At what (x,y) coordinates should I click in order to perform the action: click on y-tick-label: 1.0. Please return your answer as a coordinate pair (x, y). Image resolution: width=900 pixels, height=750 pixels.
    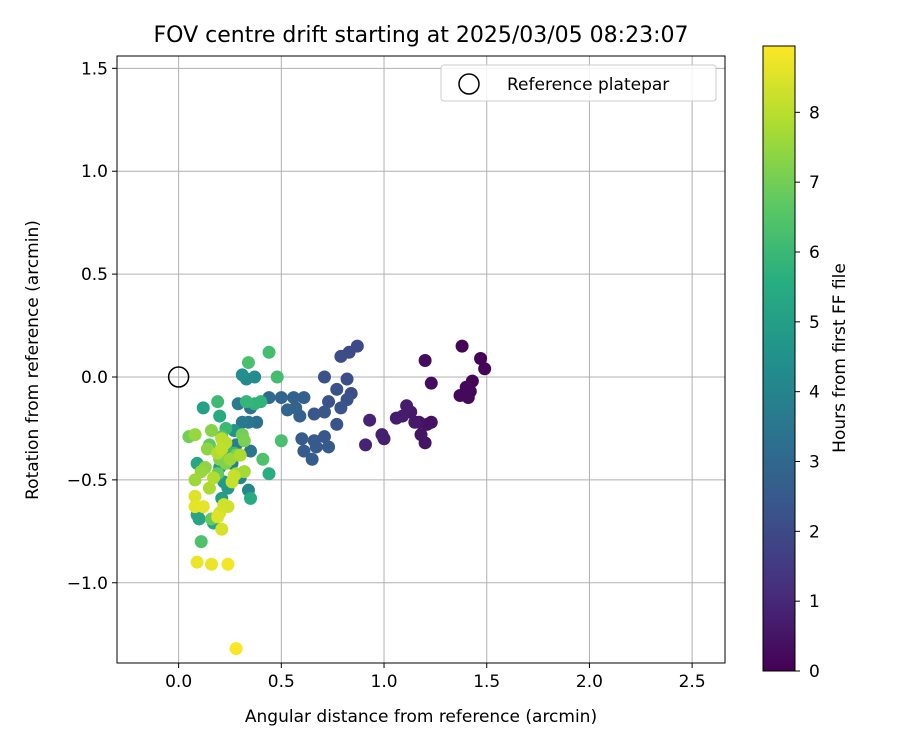
    Looking at the image, I should click on (94, 172).